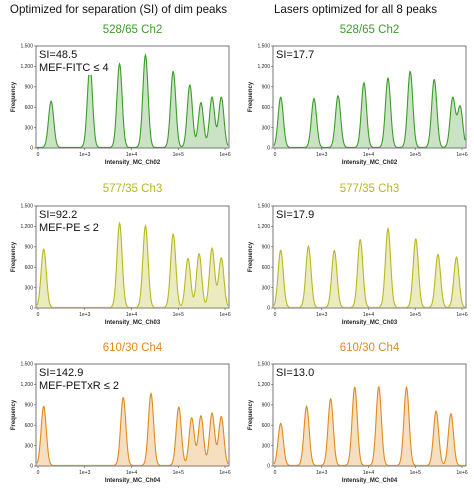 The height and width of the screenshot is (489, 474). Describe the element at coordinates (295, 55) in the screenshot. I see `annotation-text: SI=17.7` at that location.